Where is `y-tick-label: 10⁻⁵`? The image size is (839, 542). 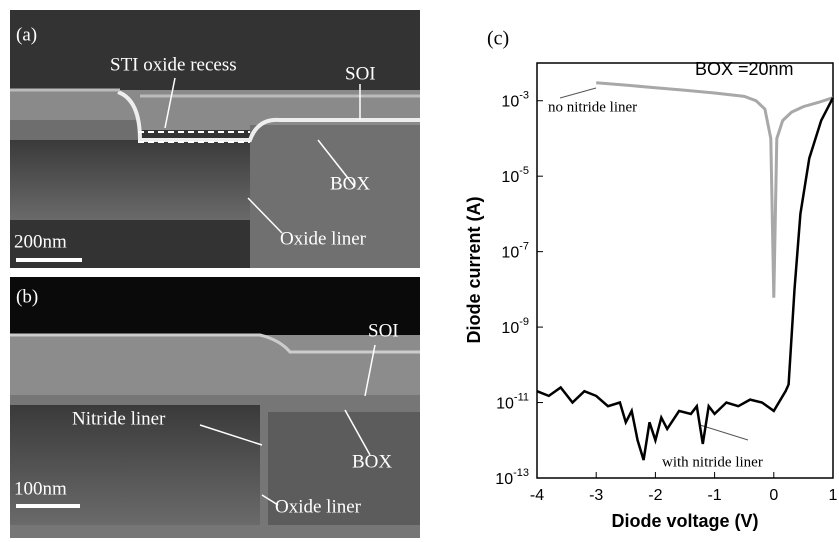 y-tick-label: 10⁻⁵ is located at coordinates (515, 175).